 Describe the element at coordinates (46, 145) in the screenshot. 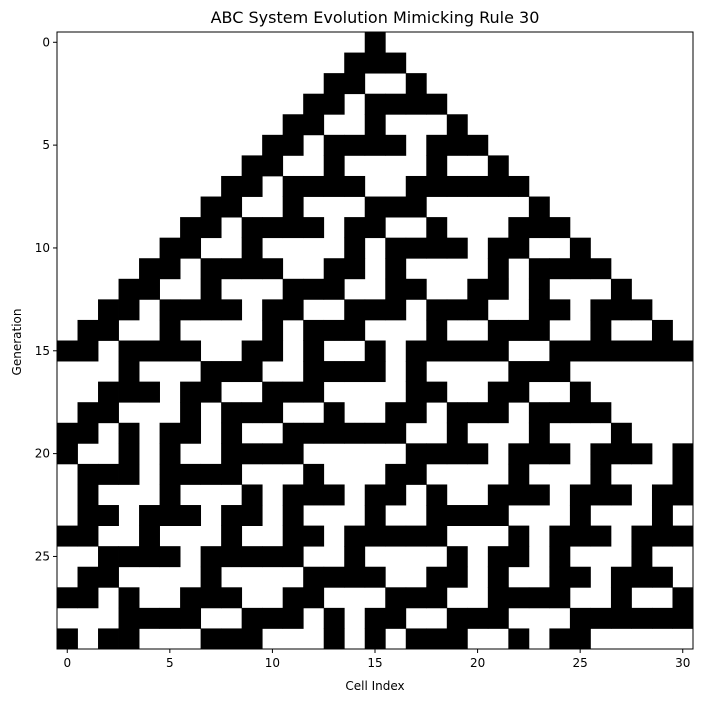

I see `y-tick-label: 5` at that location.